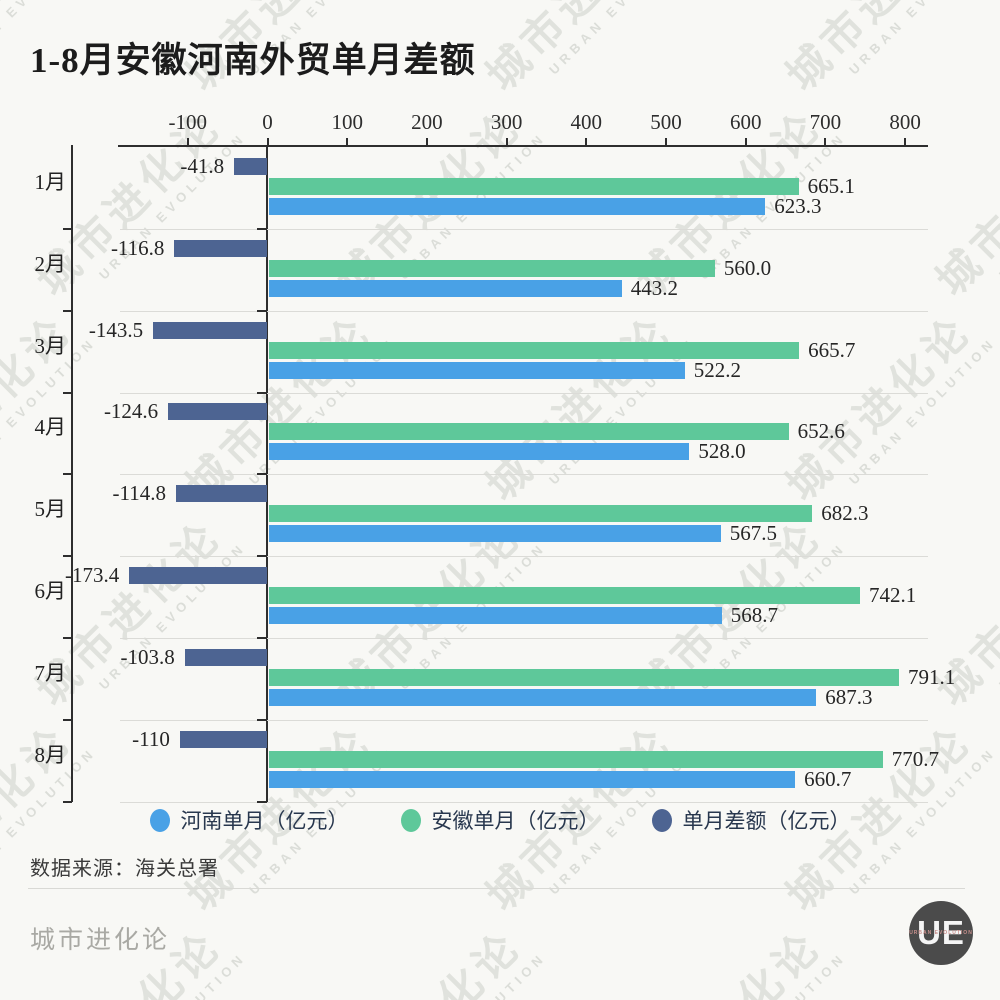 This screenshot has width=1000, height=1000. What do you see at coordinates (50, 182) in the screenshot?
I see `month-label: 1月` at bounding box center [50, 182].